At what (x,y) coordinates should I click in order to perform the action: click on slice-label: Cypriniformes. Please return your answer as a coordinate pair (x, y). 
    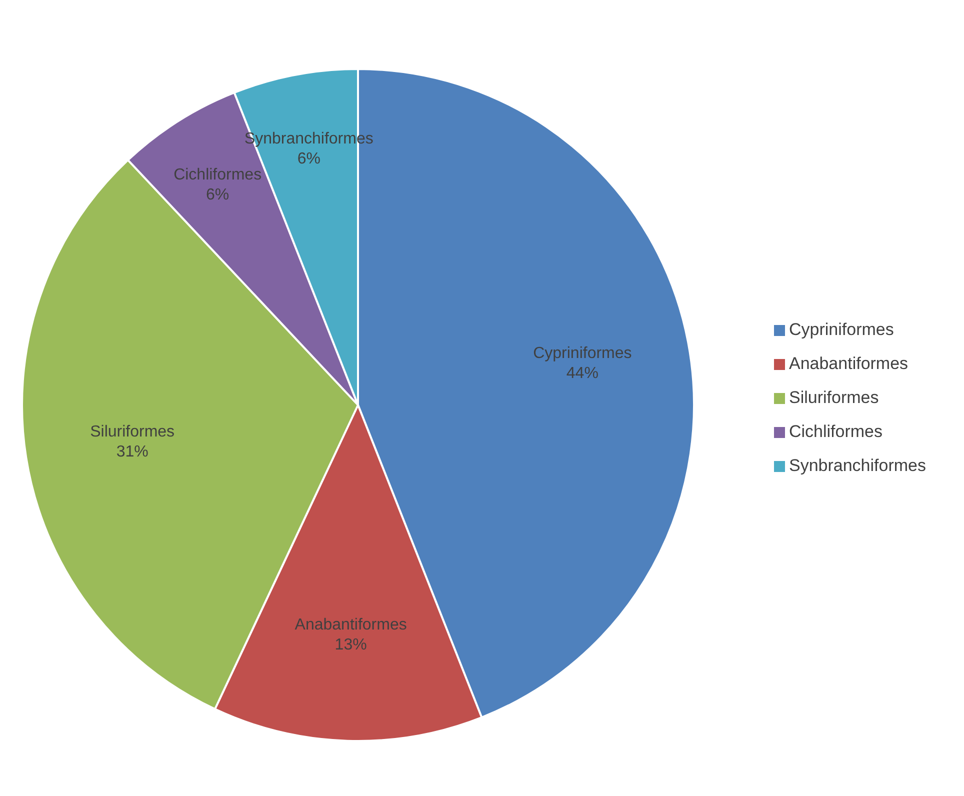
    Looking at the image, I should click on (582, 353).